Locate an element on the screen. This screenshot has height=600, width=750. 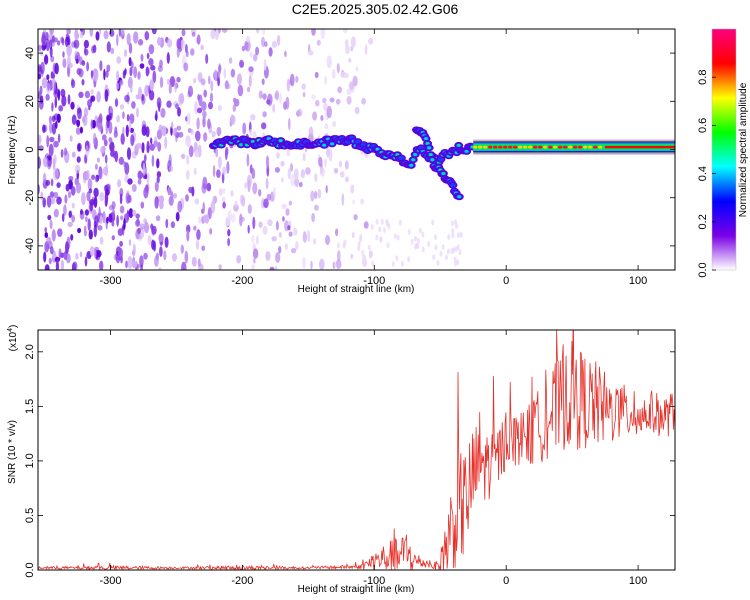
spectrogram-signal-layer is located at coordinates (441, 163).